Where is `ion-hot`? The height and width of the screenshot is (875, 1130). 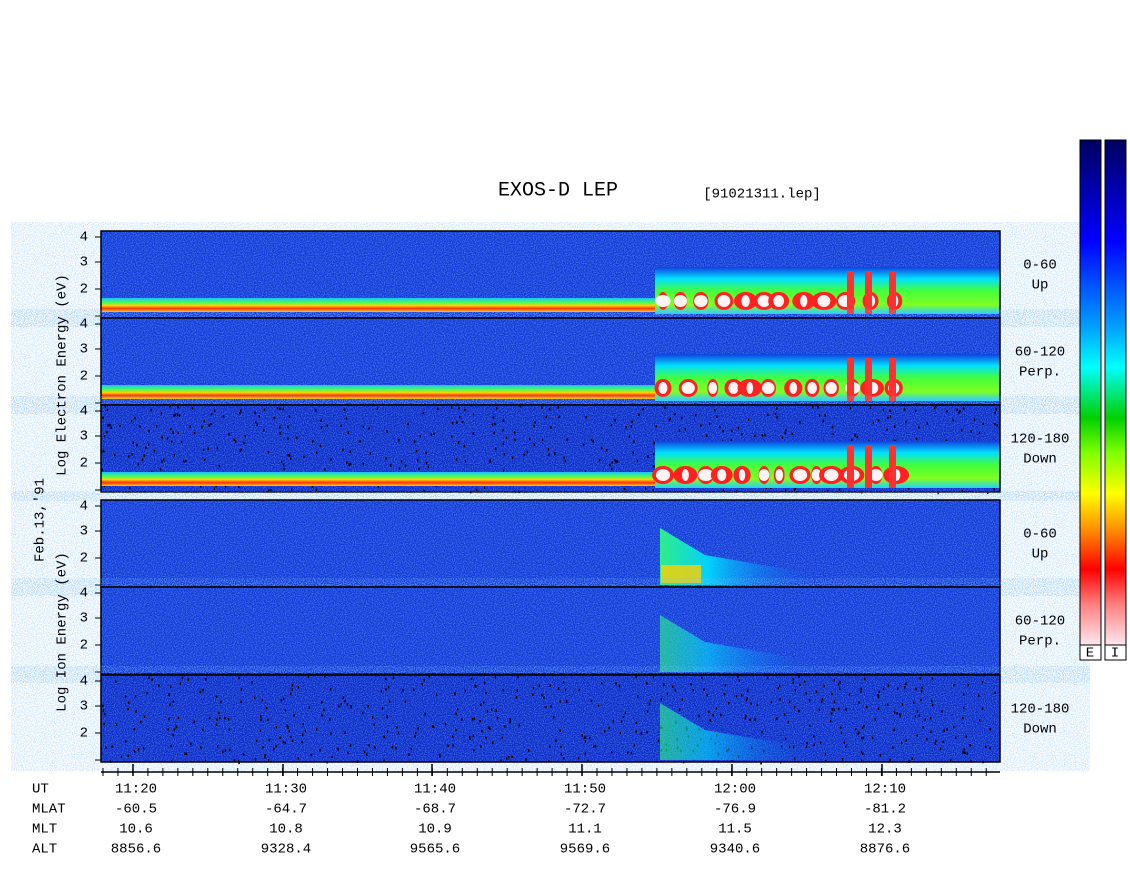 ion-hot is located at coordinates (681, 574).